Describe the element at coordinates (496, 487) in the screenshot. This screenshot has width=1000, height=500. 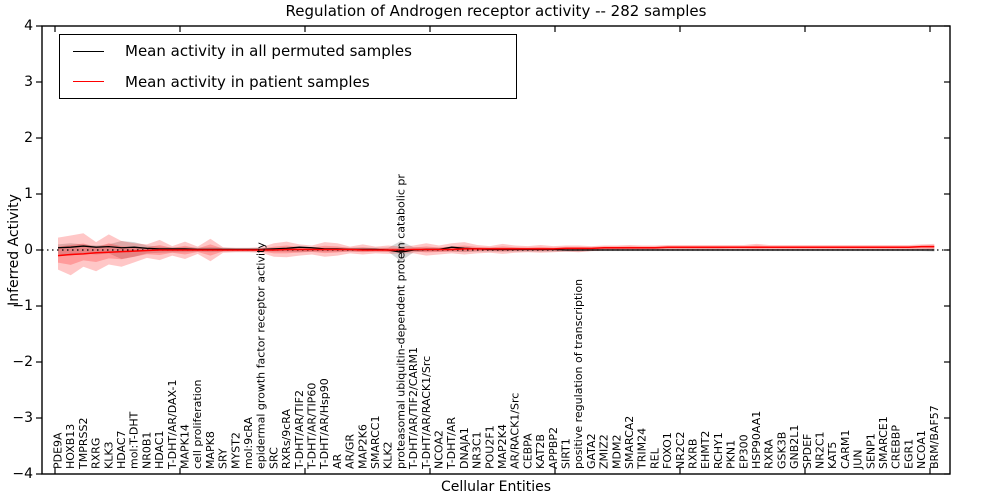
I see `x-axis-label: Cellular Entities` at that location.